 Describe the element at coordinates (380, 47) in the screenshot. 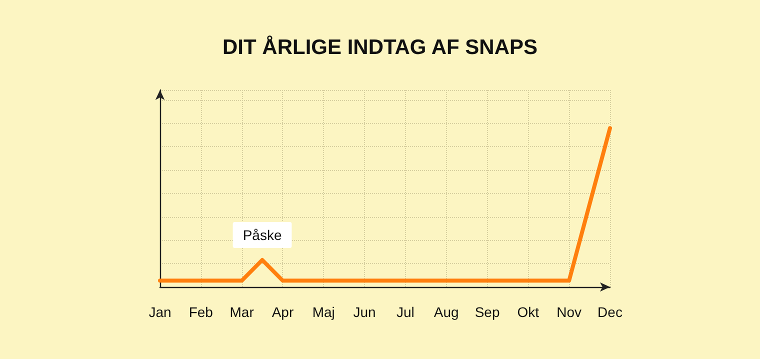

I see `chart-title: DIT ÅRLIGE INDTAG AF SNAPS` at that location.